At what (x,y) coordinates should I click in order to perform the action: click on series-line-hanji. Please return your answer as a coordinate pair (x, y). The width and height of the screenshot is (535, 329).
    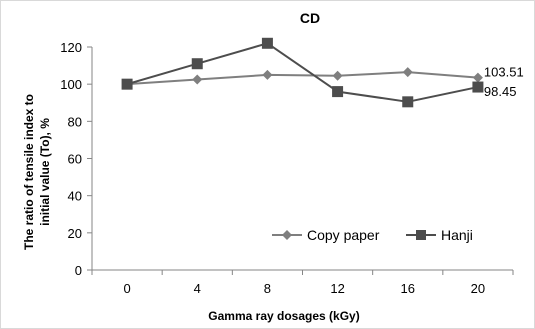
    Looking at the image, I should click on (302, 72).